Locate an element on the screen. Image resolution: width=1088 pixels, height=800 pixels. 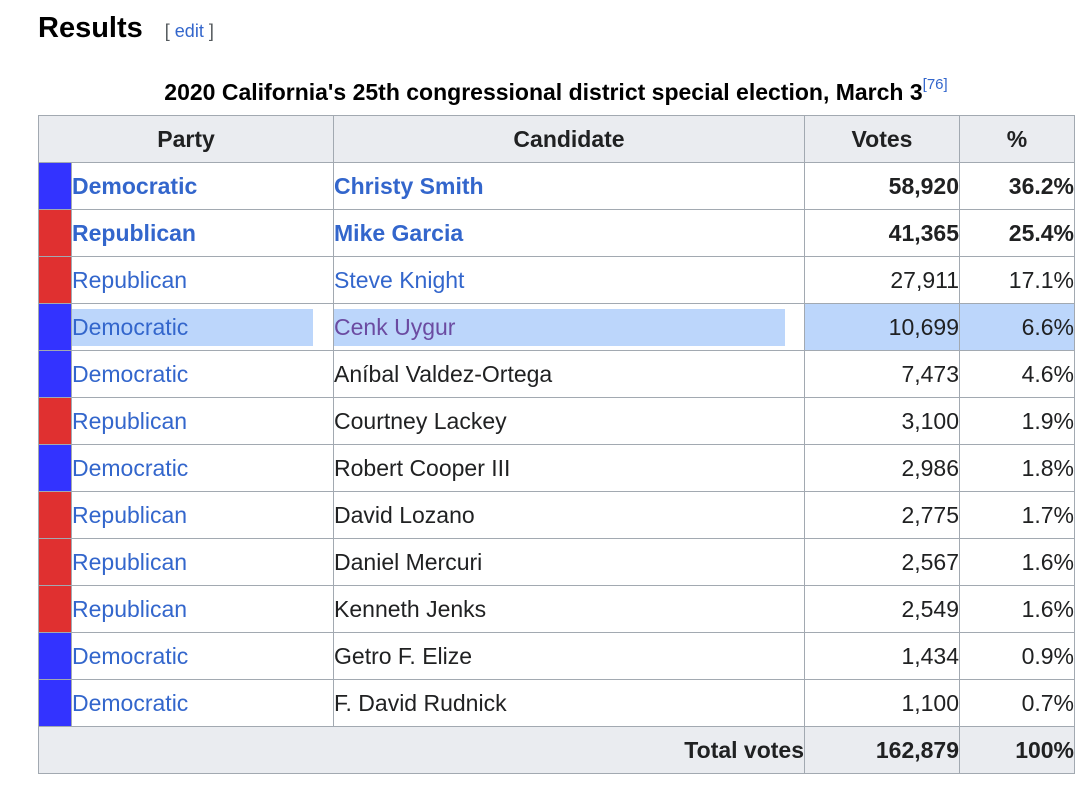
candidate-name: Getro F. Elize is located at coordinates (403, 655).